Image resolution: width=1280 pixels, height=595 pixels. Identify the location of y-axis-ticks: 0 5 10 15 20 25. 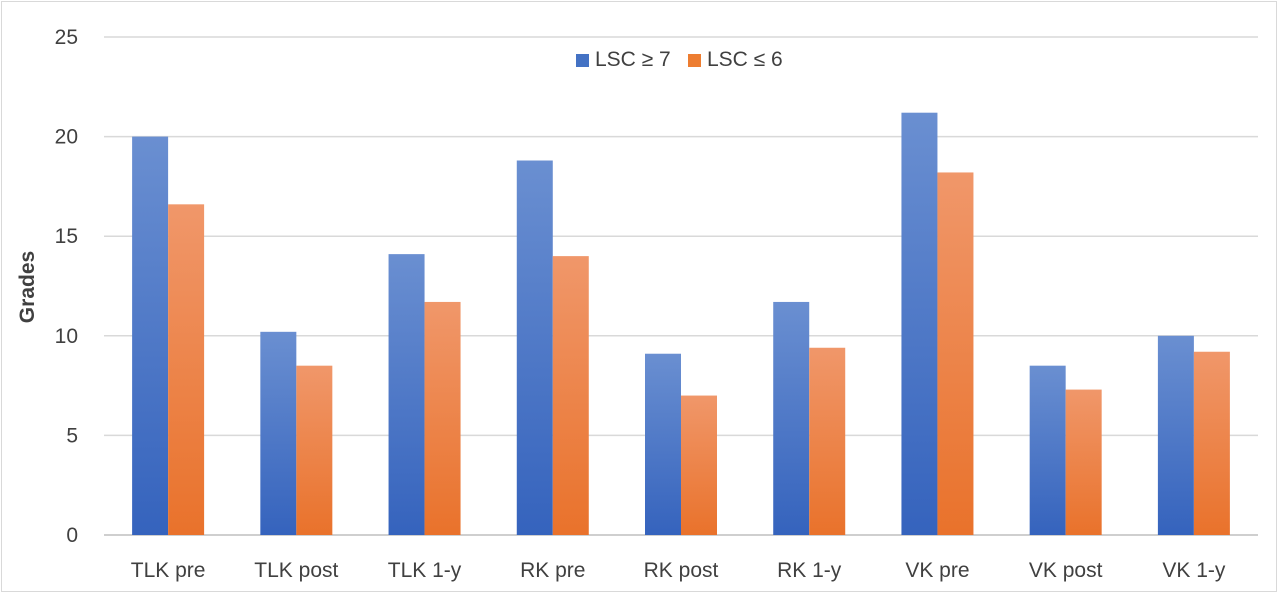
(66, 286).